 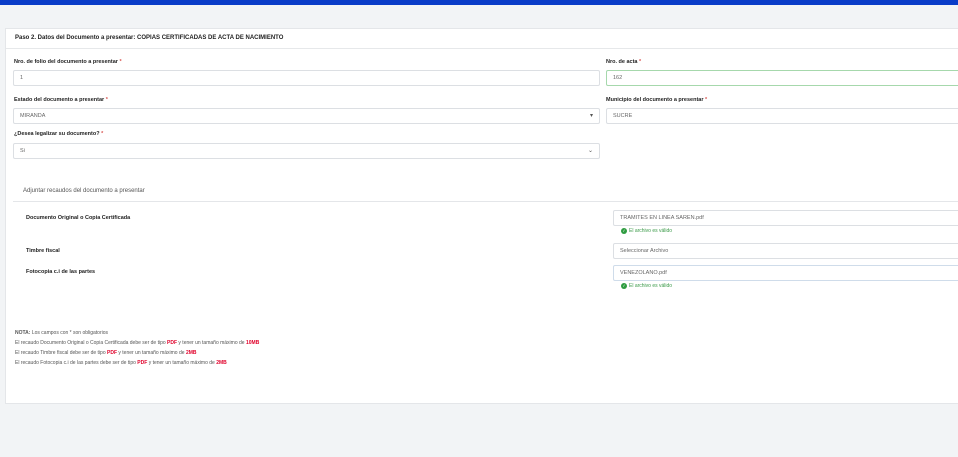 I want to click on legalizar-select: Si ⌄, so click(x=306, y=151).